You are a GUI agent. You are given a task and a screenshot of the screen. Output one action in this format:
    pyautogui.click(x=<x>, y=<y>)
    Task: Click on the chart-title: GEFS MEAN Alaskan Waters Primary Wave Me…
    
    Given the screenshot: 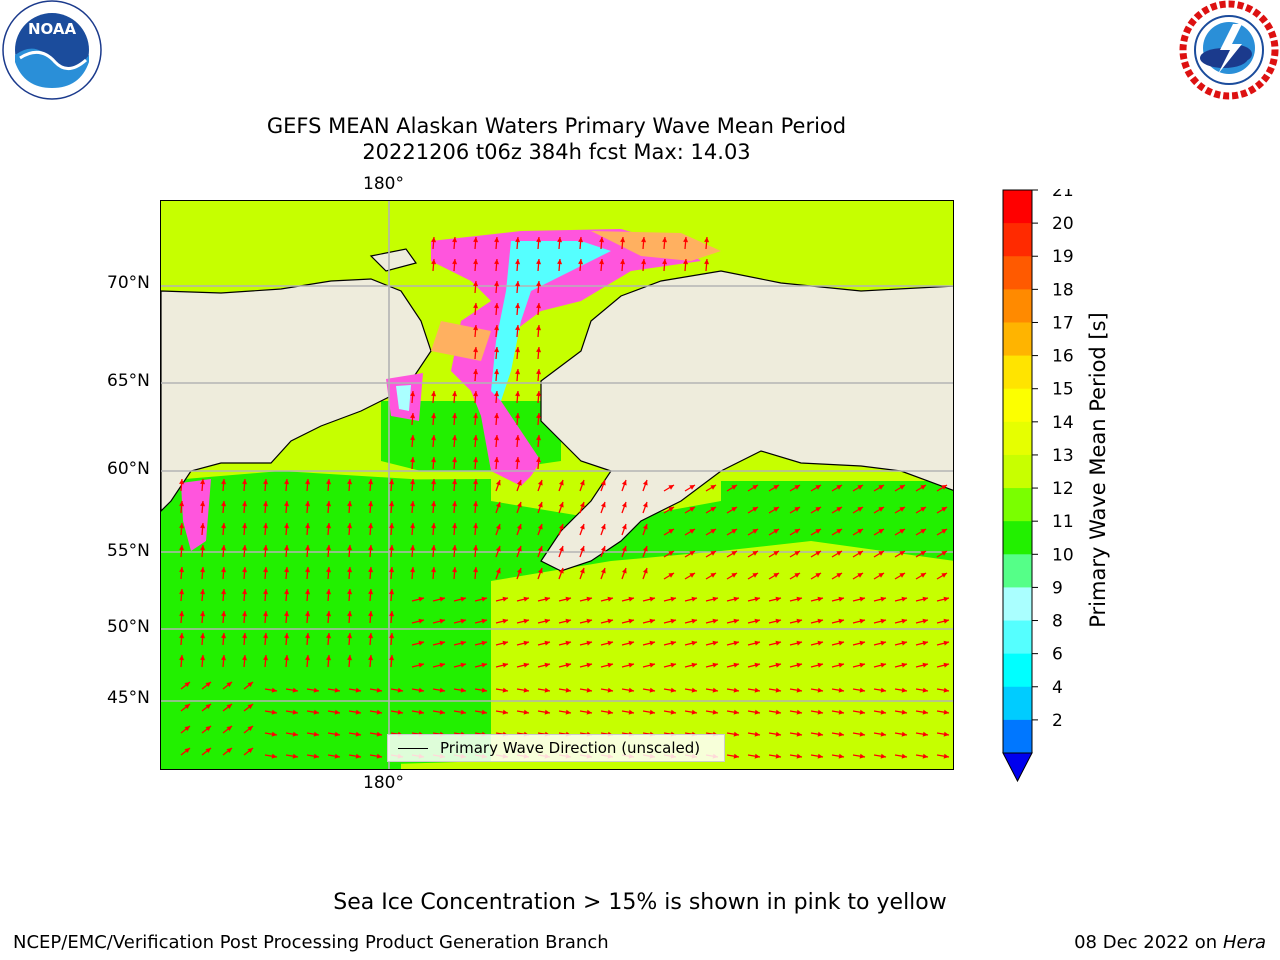 What is the action you would take?
    pyautogui.click(x=556, y=126)
    